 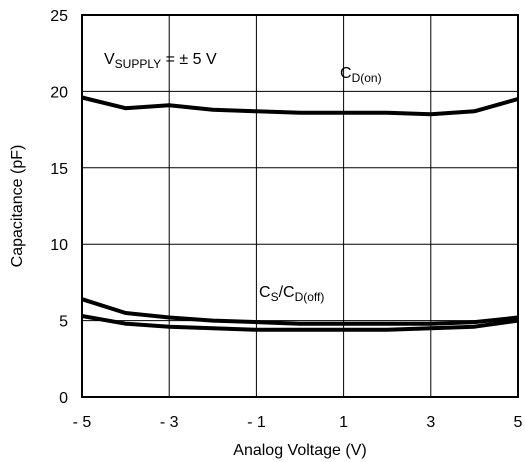 What do you see at coordinates (82, 422) in the screenshot?
I see `x-tick-label: - 5` at bounding box center [82, 422].